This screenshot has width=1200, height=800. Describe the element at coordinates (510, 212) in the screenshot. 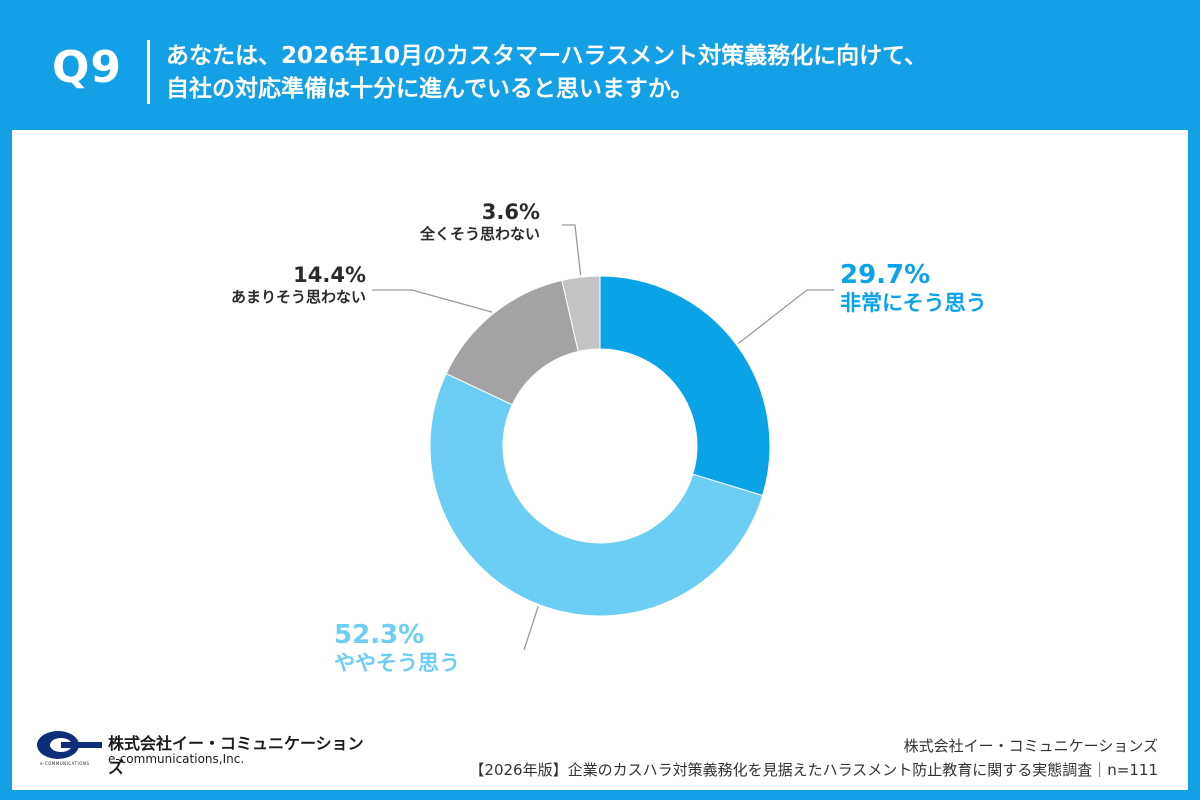

I see `label-not-at-all-percent: 3.6%` at that location.